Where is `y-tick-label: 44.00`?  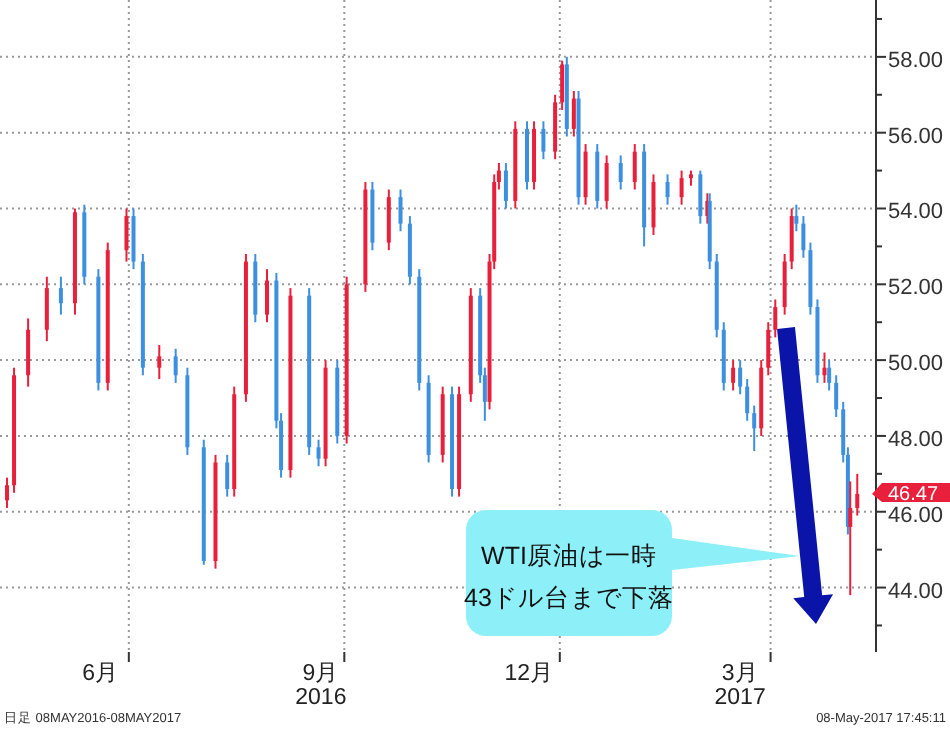
y-tick-label: 44.00 is located at coordinates (916, 591).